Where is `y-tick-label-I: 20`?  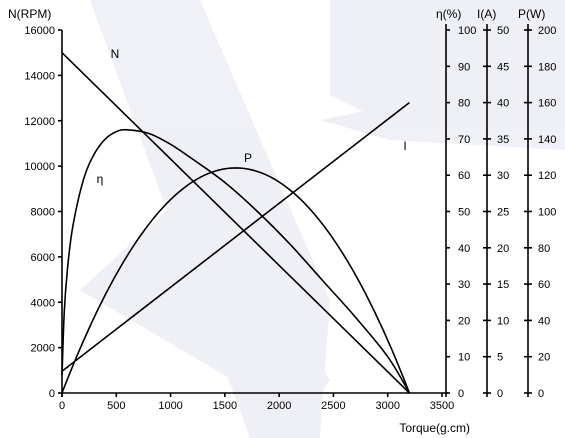 y-tick-label-I: 20 is located at coordinates (503, 249).